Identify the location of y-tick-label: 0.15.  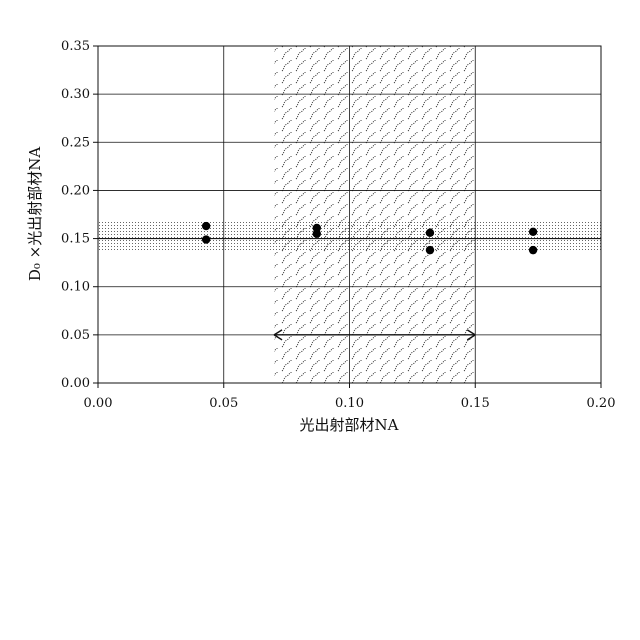
(75, 239).